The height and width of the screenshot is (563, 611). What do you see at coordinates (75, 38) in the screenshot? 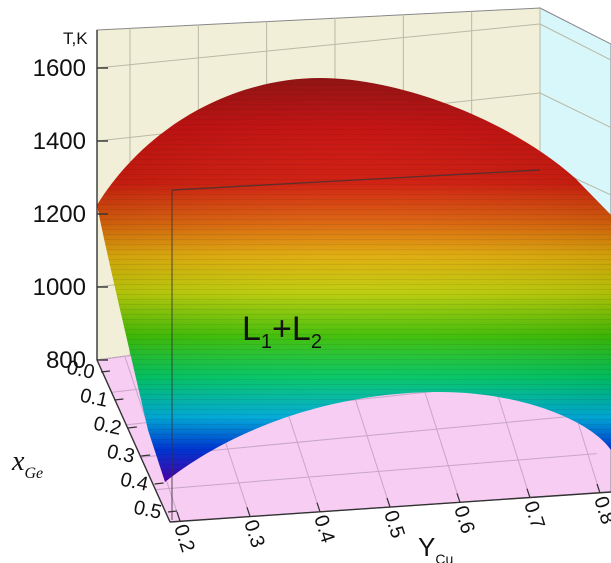
I see `z-axis-label: T,K` at bounding box center [75, 38].